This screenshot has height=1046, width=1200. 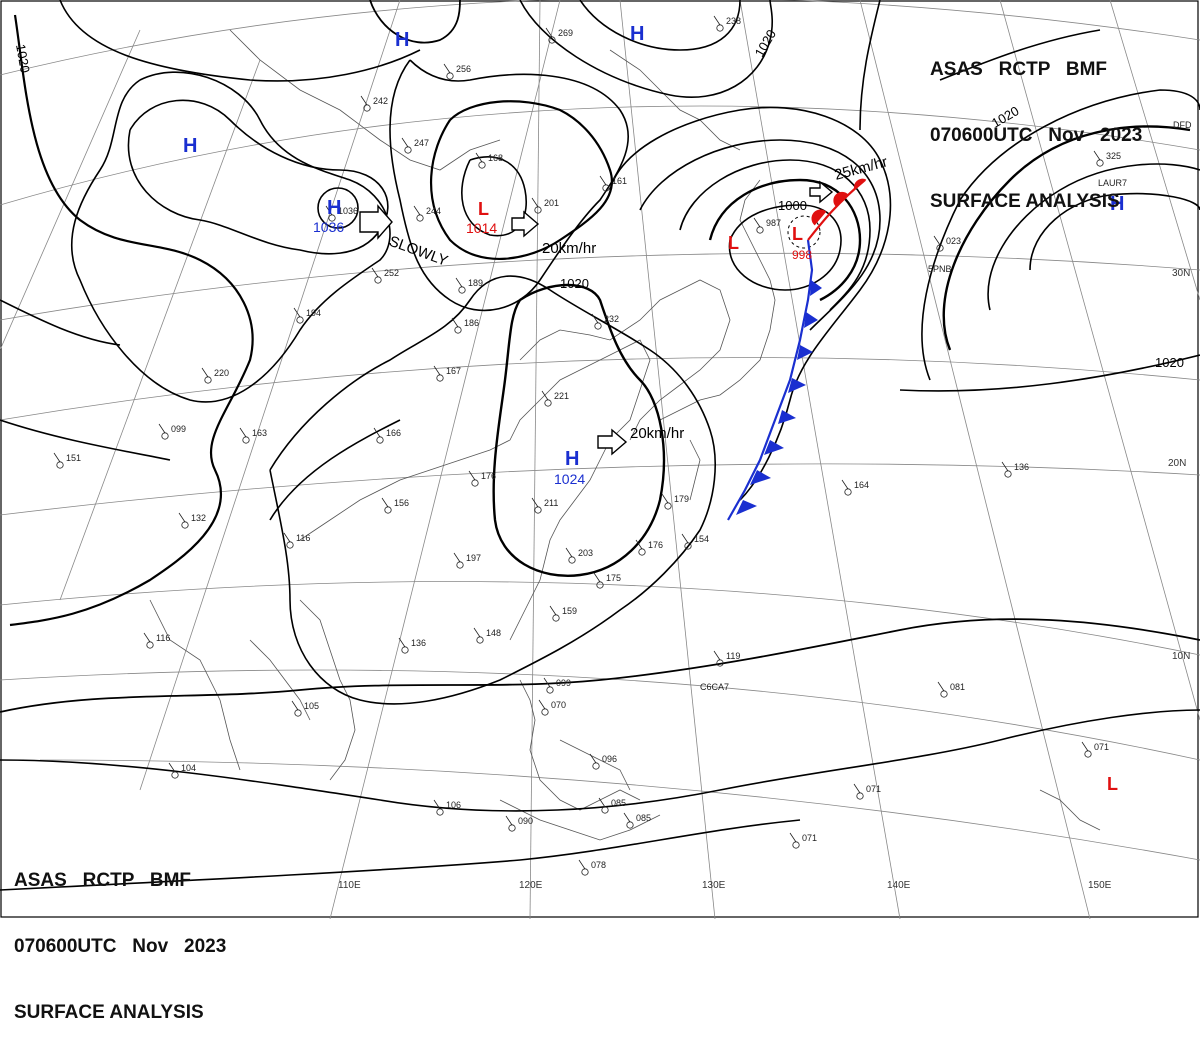 I want to click on ship-id-label: LAUR7, so click(x=1112, y=183).